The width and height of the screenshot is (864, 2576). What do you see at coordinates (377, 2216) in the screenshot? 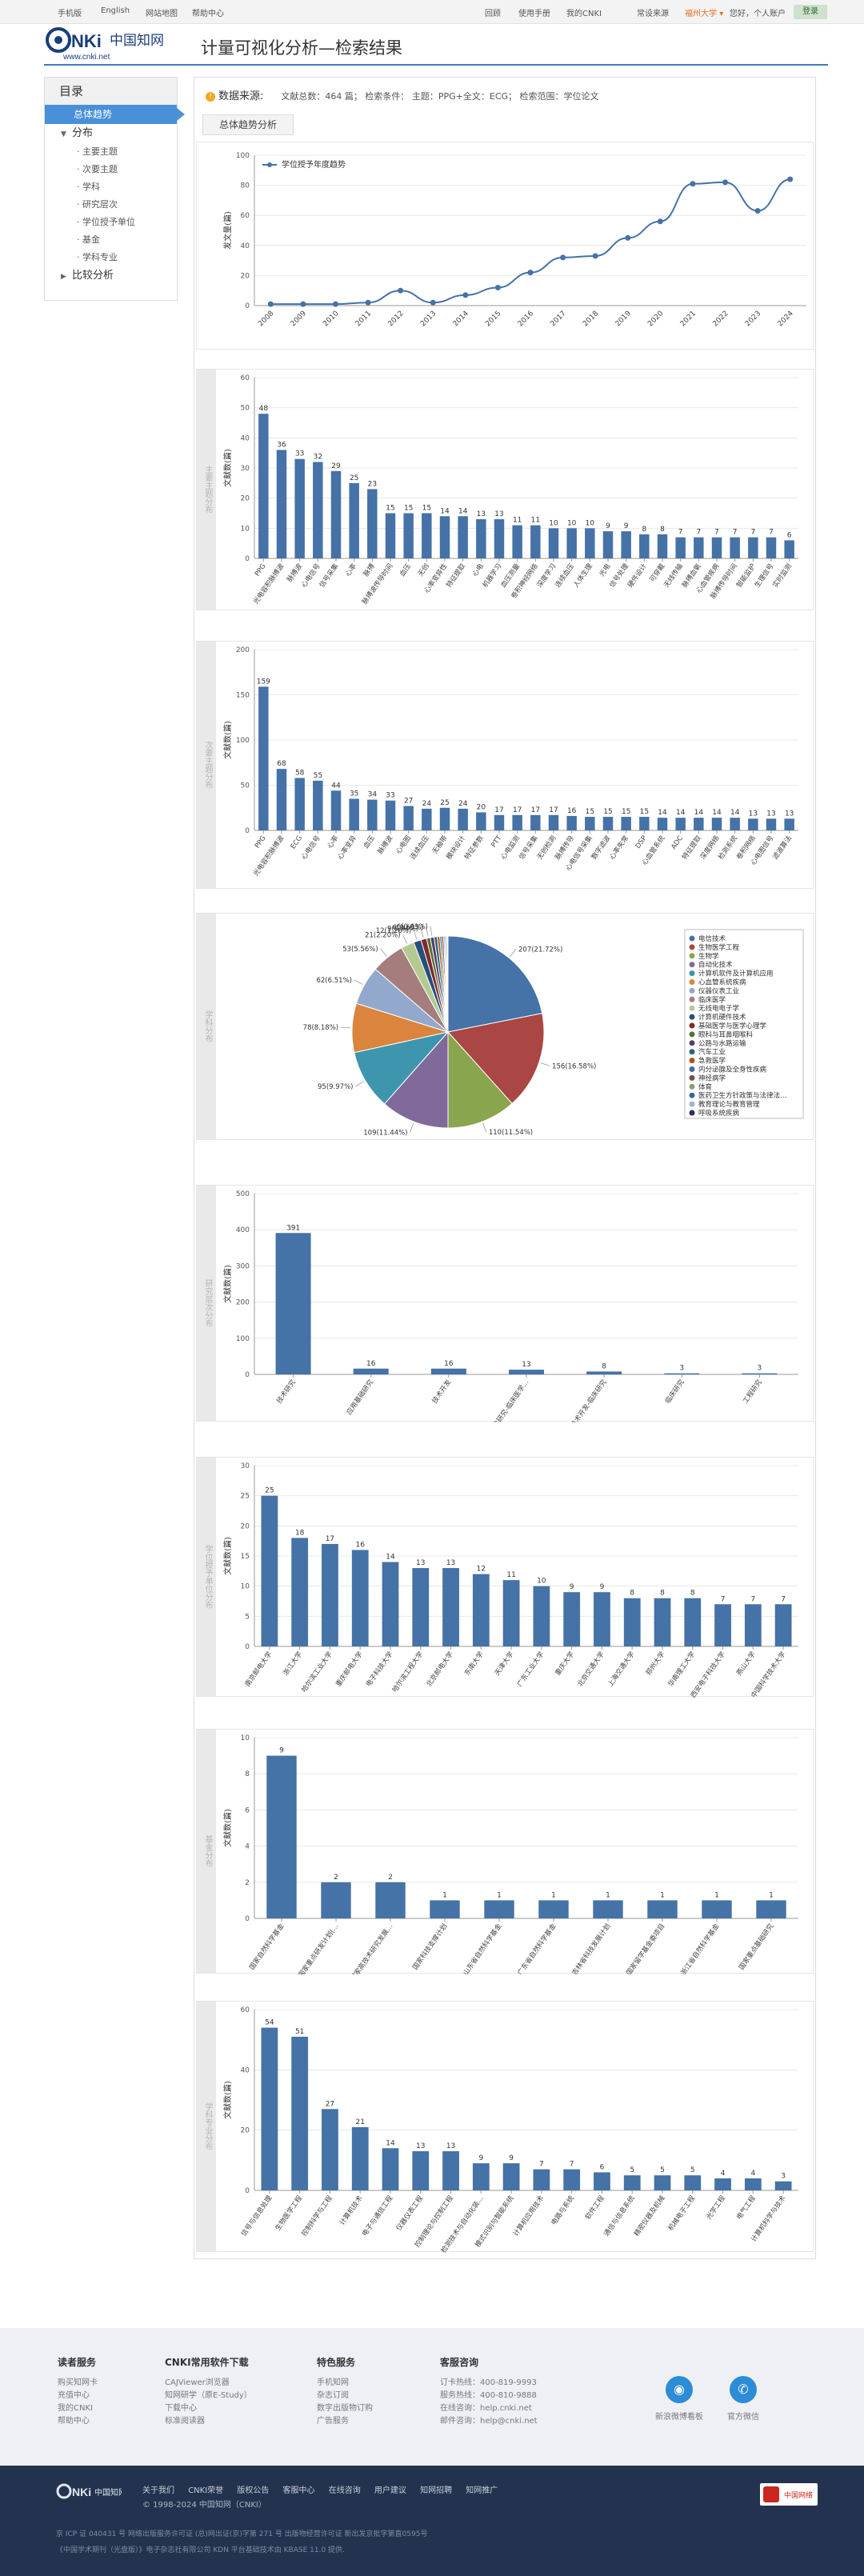
I see `x-tick-label: 电子与通信工程` at bounding box center [377, 2216].